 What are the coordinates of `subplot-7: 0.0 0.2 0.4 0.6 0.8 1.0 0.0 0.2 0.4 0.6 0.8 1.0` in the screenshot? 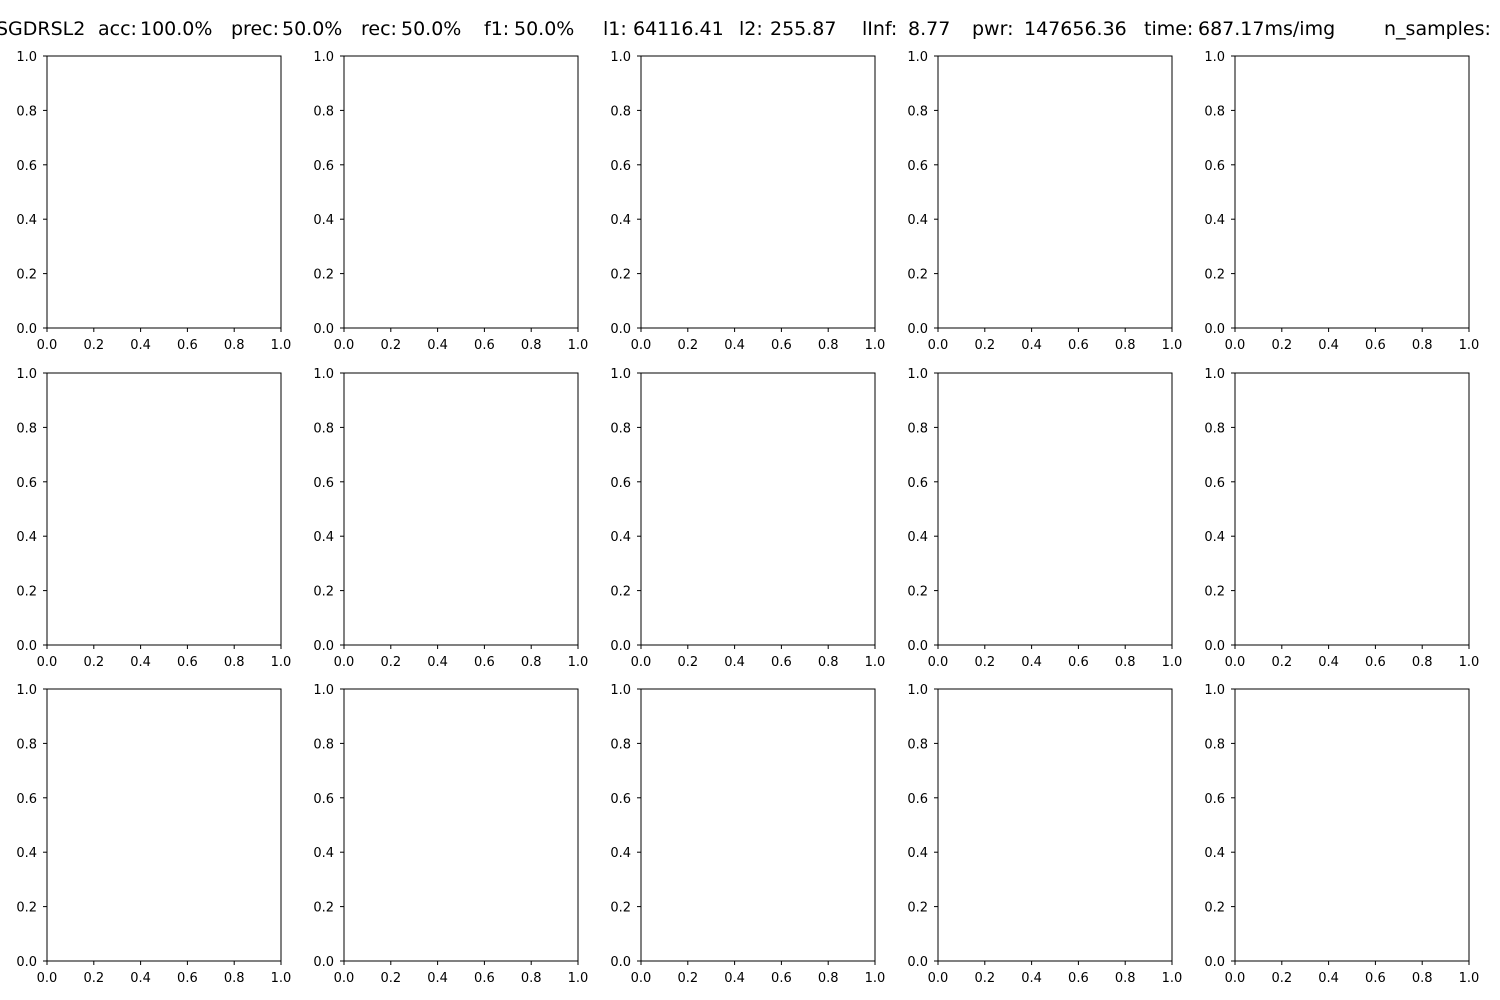 It's located at (450, 518).